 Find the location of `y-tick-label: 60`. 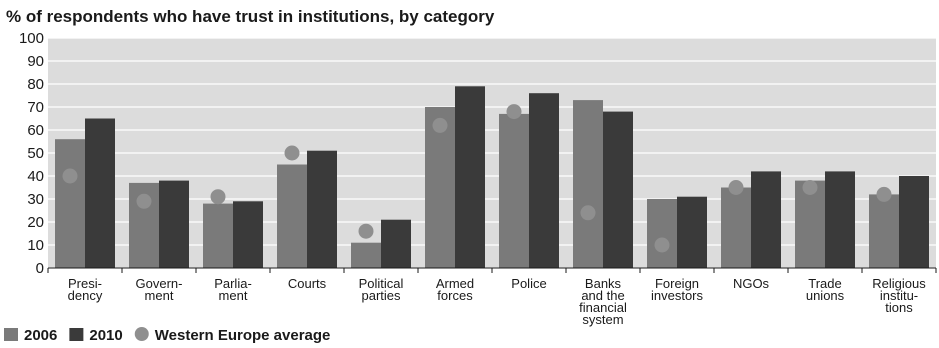

y-tick-label: 60 is located at coordinates (35, 130).